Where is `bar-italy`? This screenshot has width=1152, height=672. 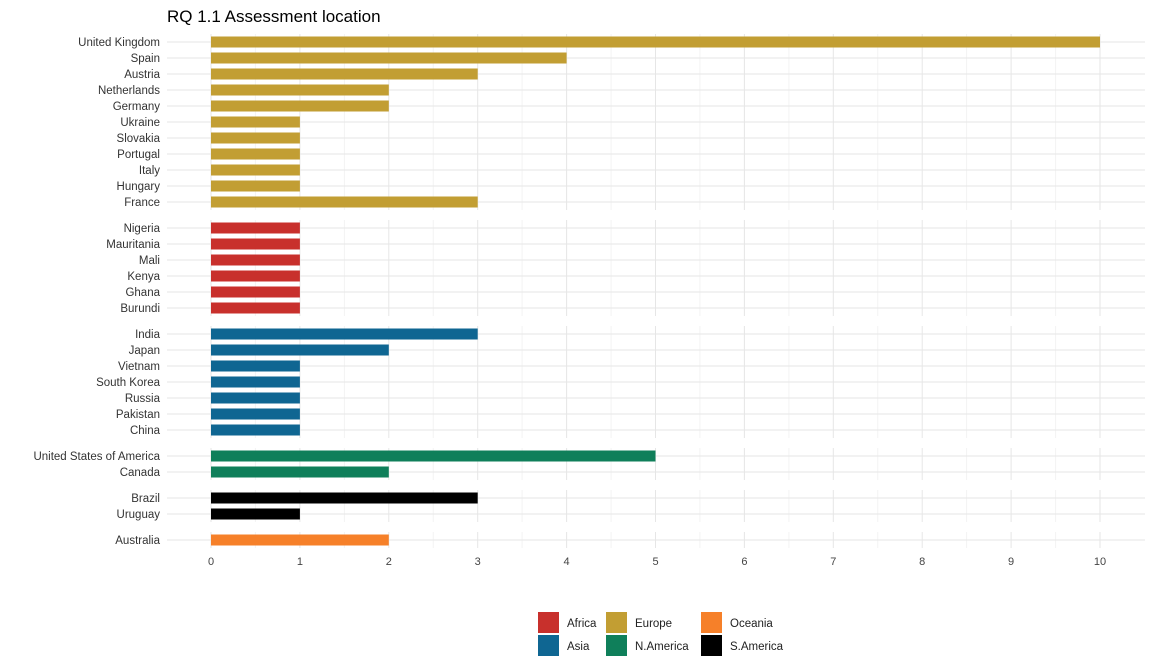
bar-italy is located at coordinates (255, 170).